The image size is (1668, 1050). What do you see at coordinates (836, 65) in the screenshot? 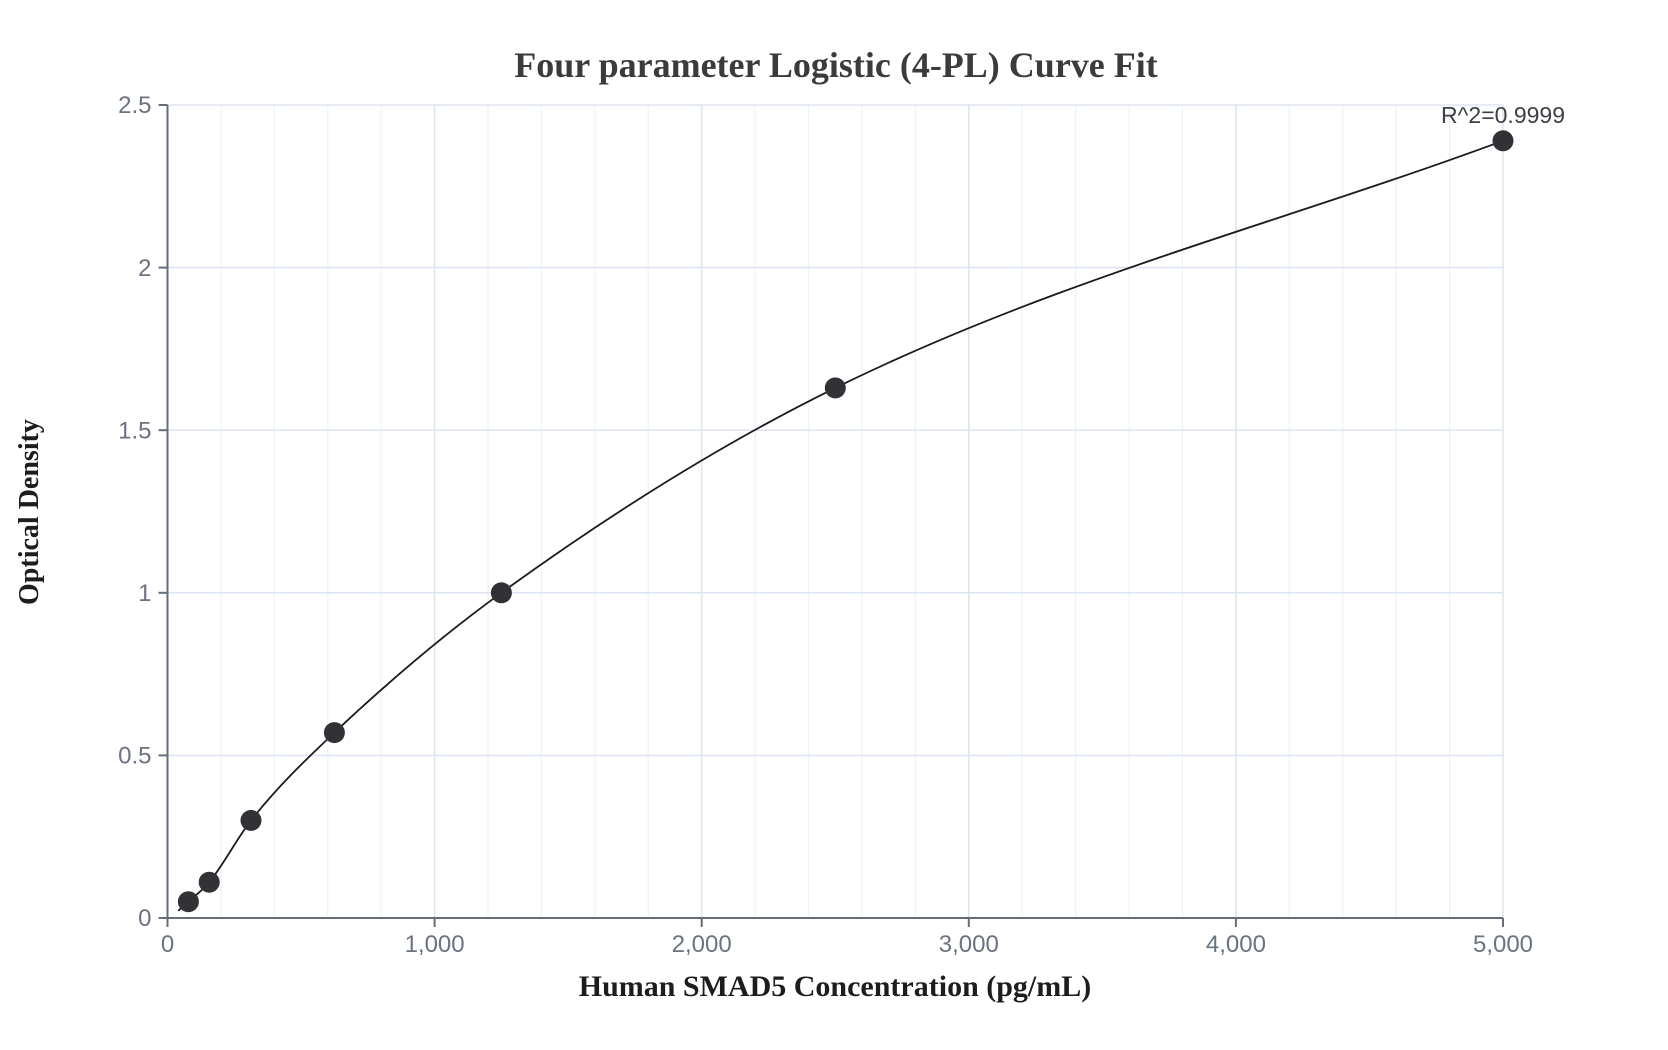
I see `chart-title: Four parameter Logistic (4-PL) Curve Fit` at bounding box center [836, 65].